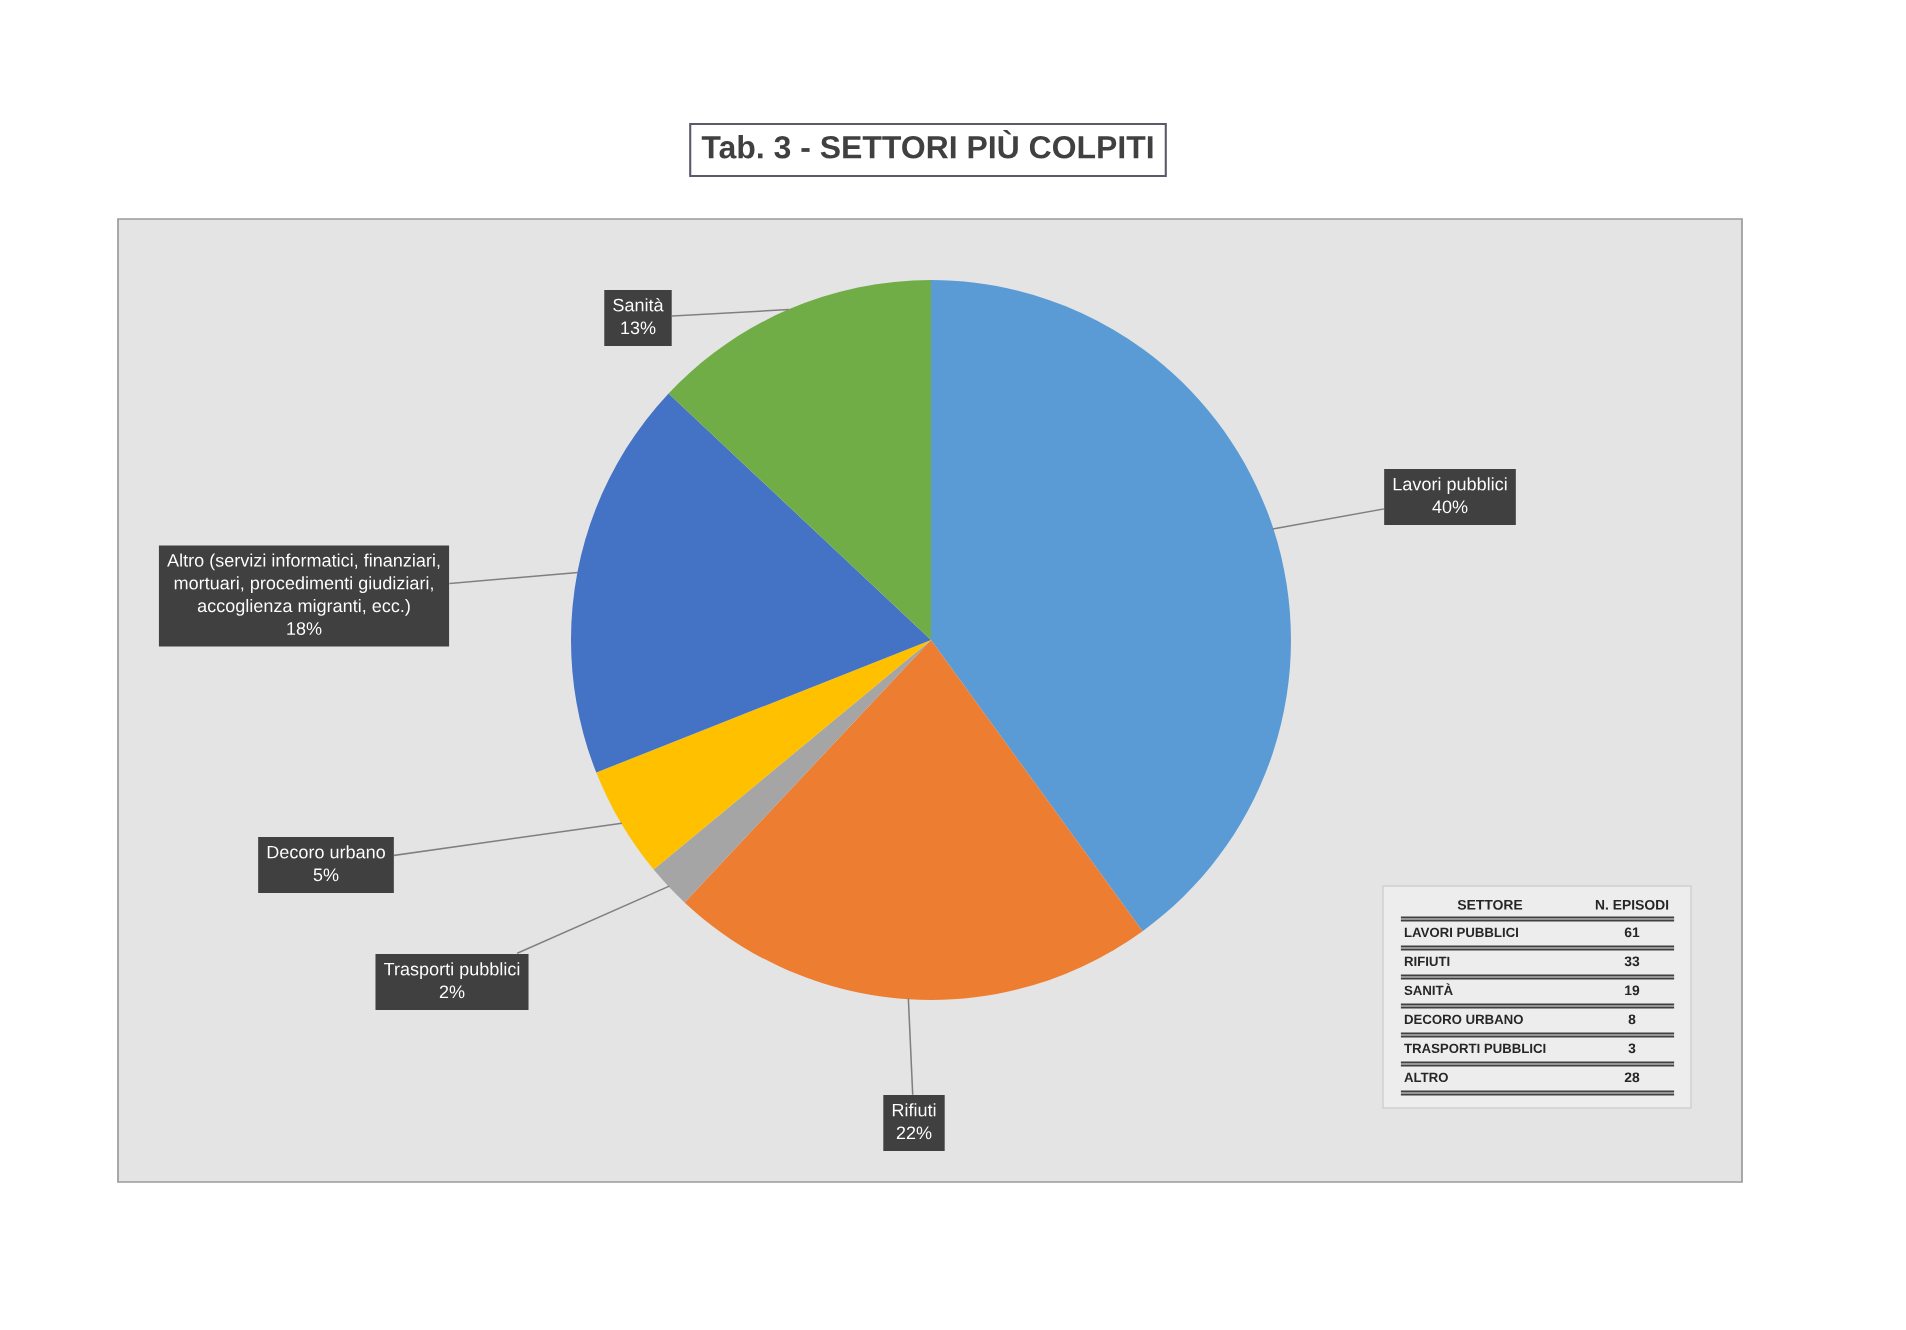 This screenshot has width=1906, height=1330. Describe the element at coordinates (326, 852) in the screenshot. I see `slice-label: Decoro urbano` at that location.